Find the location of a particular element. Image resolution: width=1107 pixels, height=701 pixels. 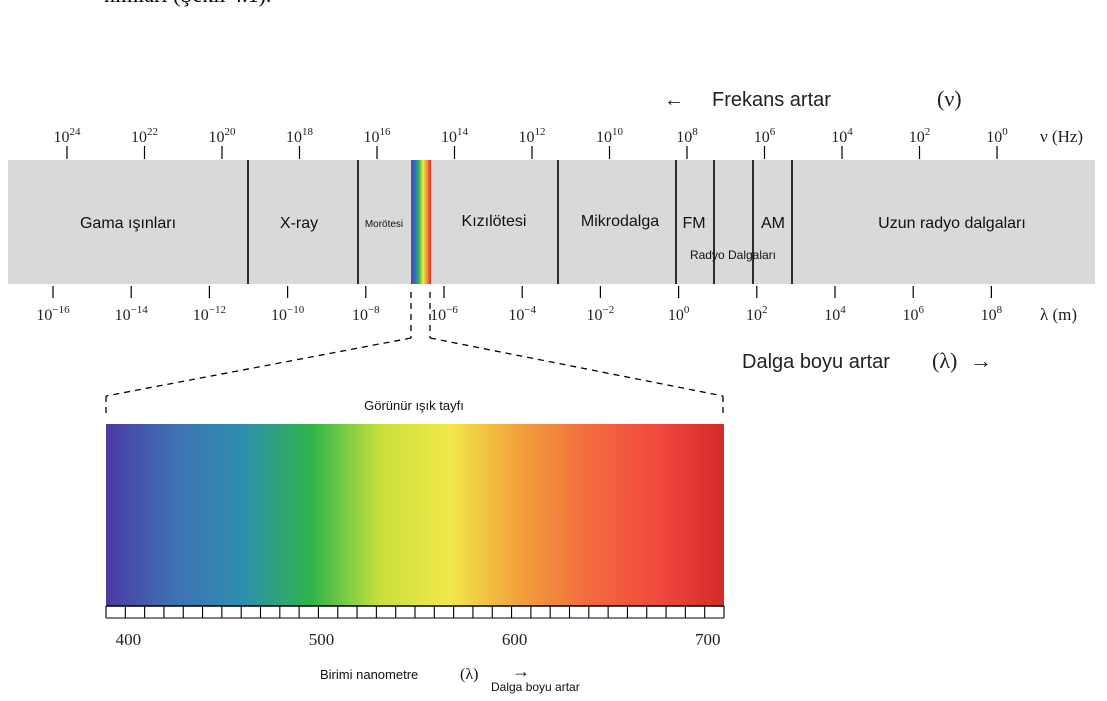

band-gamma-label: Gama ışınları is located at coordinates (128, 223).